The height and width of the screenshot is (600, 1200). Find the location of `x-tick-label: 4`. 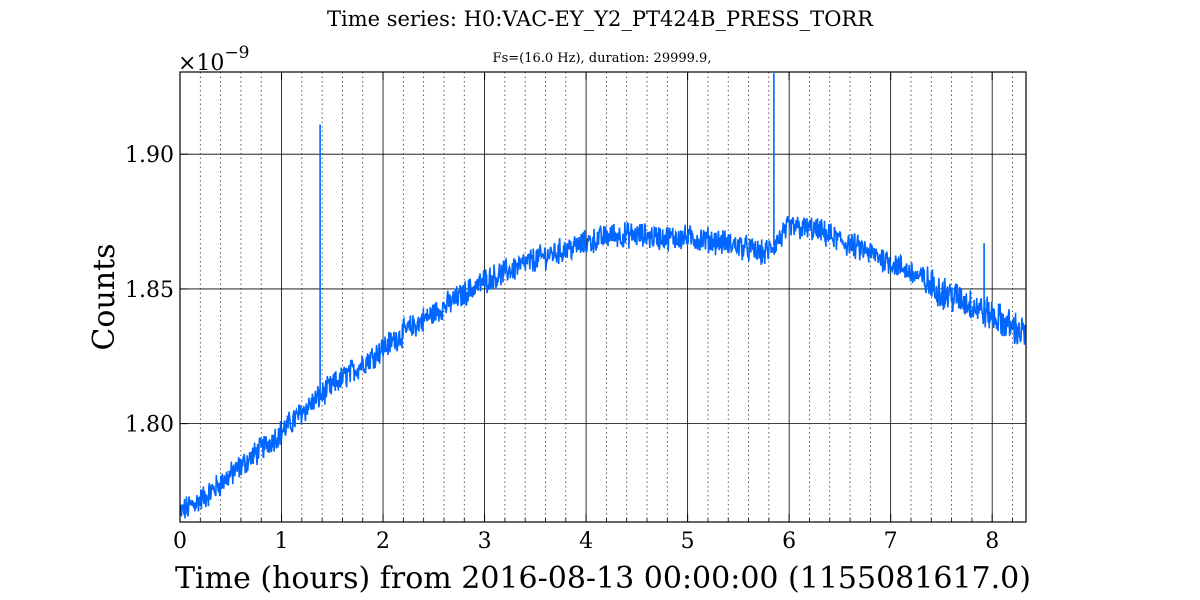

x-tick-label: 4 is located at coordinates (586, 541).